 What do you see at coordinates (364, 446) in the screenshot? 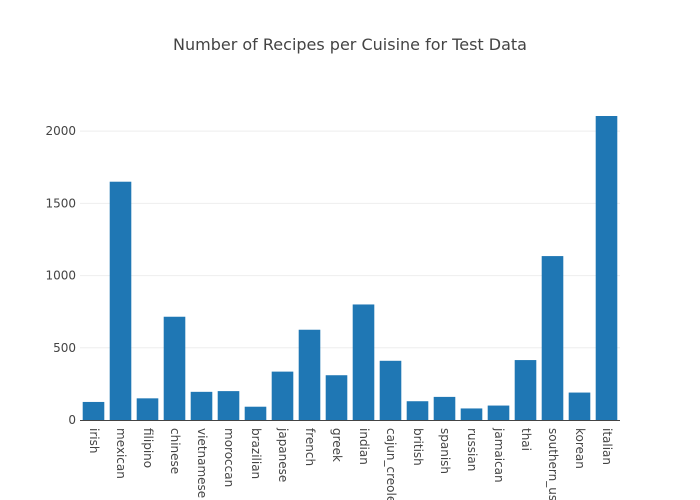
I see `x-tick-label: indian` at bounding box center [364, 446].